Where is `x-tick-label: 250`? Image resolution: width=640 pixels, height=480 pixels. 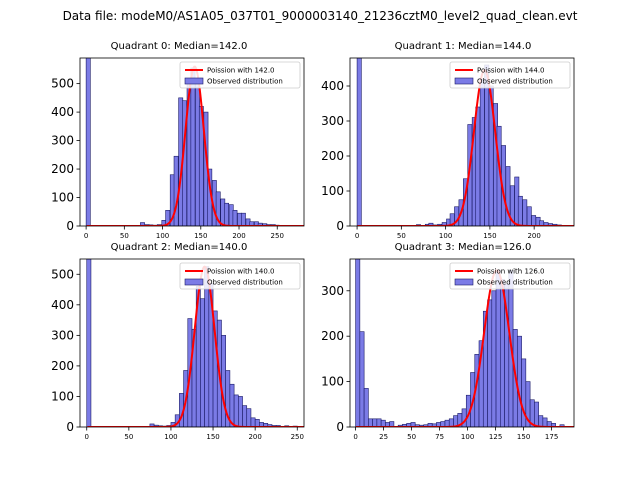 x-tick-label: 250 is located at coordinates (297, 437).